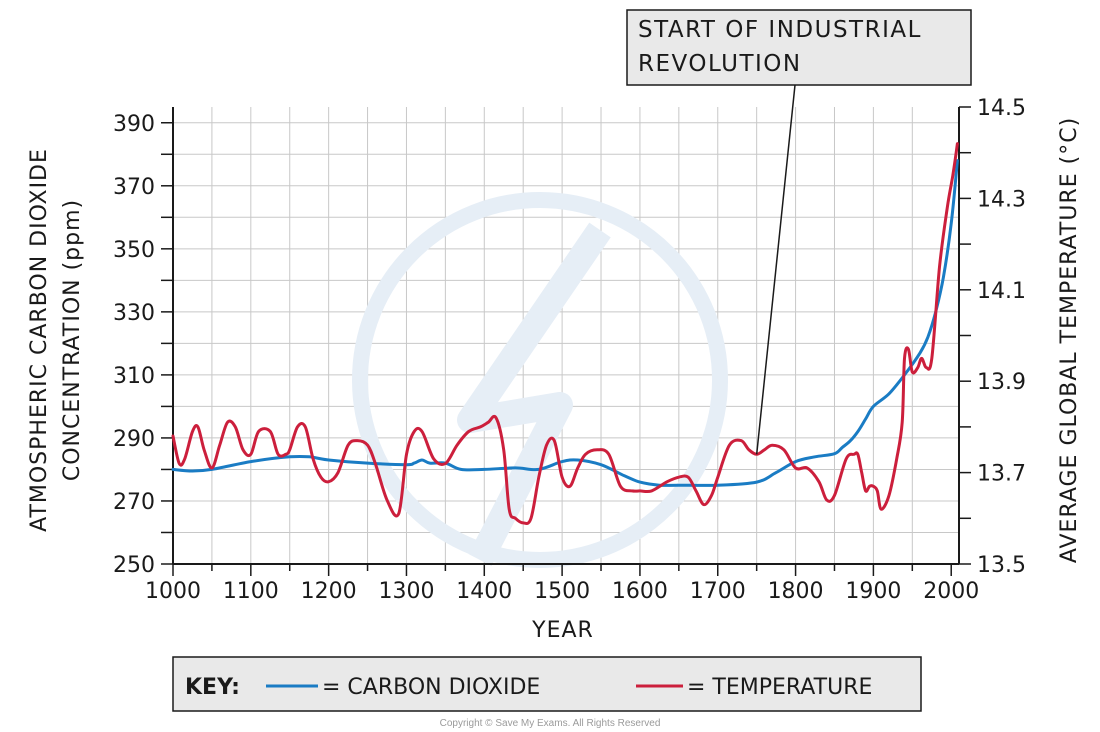 Image resolution: width=1100 pixels, height=732 pixels. Describe the element at coordinates (796, 591) in the screenshot. I see `x-tick-label: 1800` at that location.